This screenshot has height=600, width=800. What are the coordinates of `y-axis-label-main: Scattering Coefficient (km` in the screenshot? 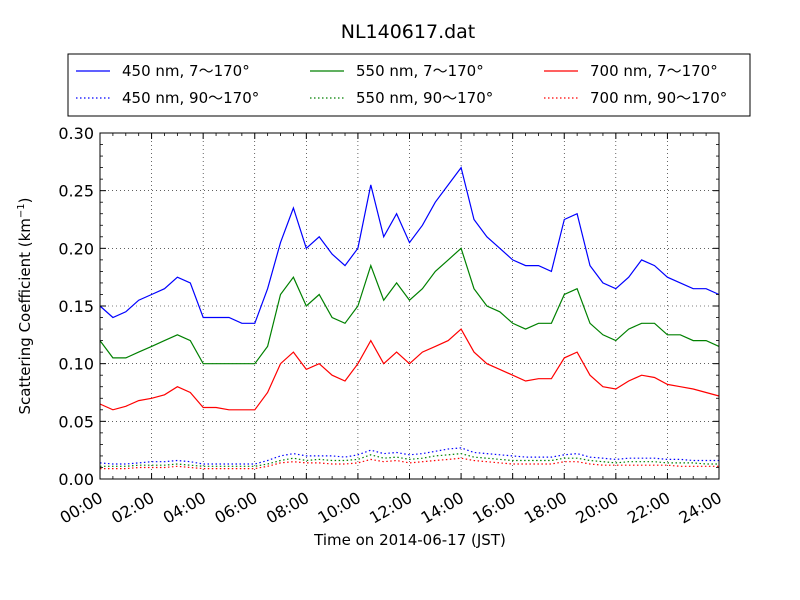 It's located at (25, 316).